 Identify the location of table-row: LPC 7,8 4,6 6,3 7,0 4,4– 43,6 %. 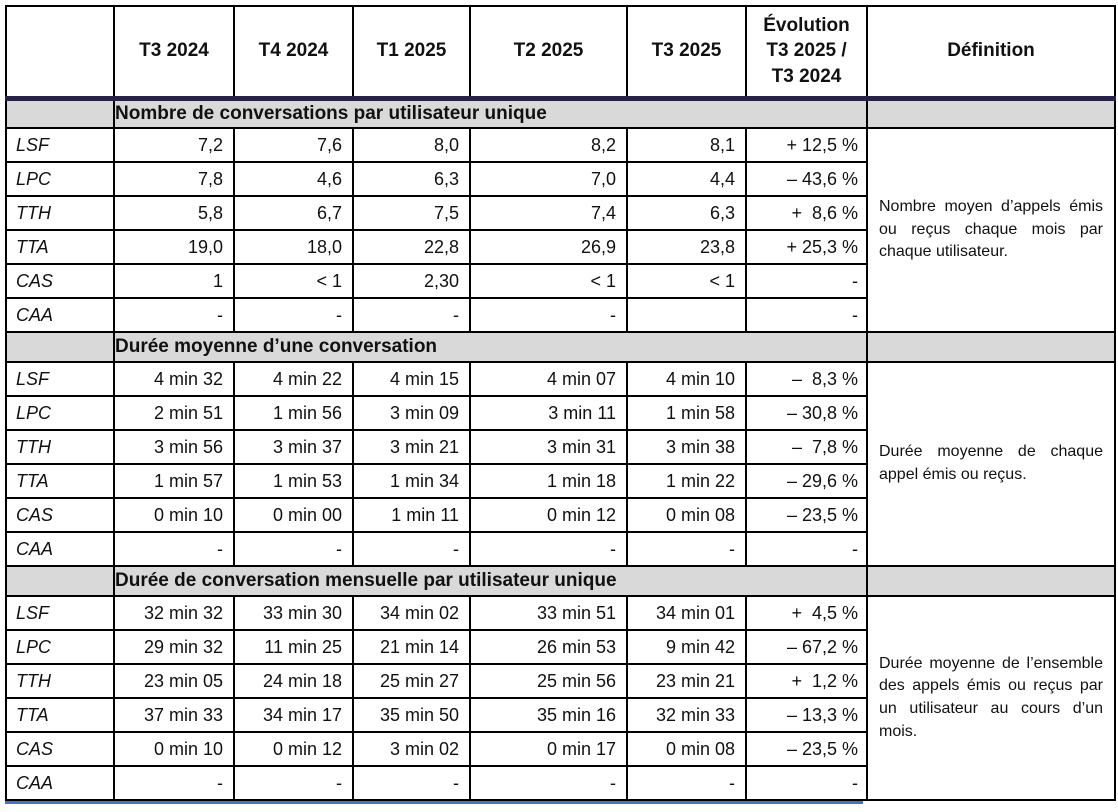
(560, 179).